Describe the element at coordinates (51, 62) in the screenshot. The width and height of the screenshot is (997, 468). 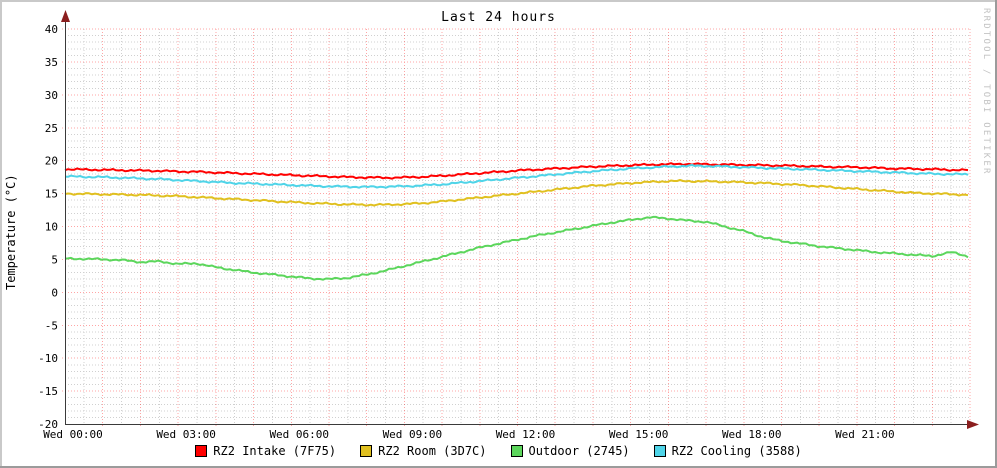
I see `y-tick-label: 35` at that location.